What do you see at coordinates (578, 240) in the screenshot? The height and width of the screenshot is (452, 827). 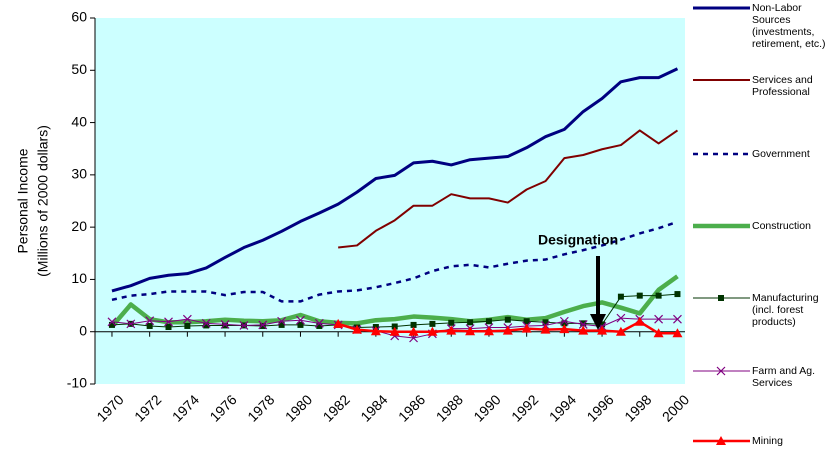 I see `annotation: Designation` at bounding box center [578, 240].